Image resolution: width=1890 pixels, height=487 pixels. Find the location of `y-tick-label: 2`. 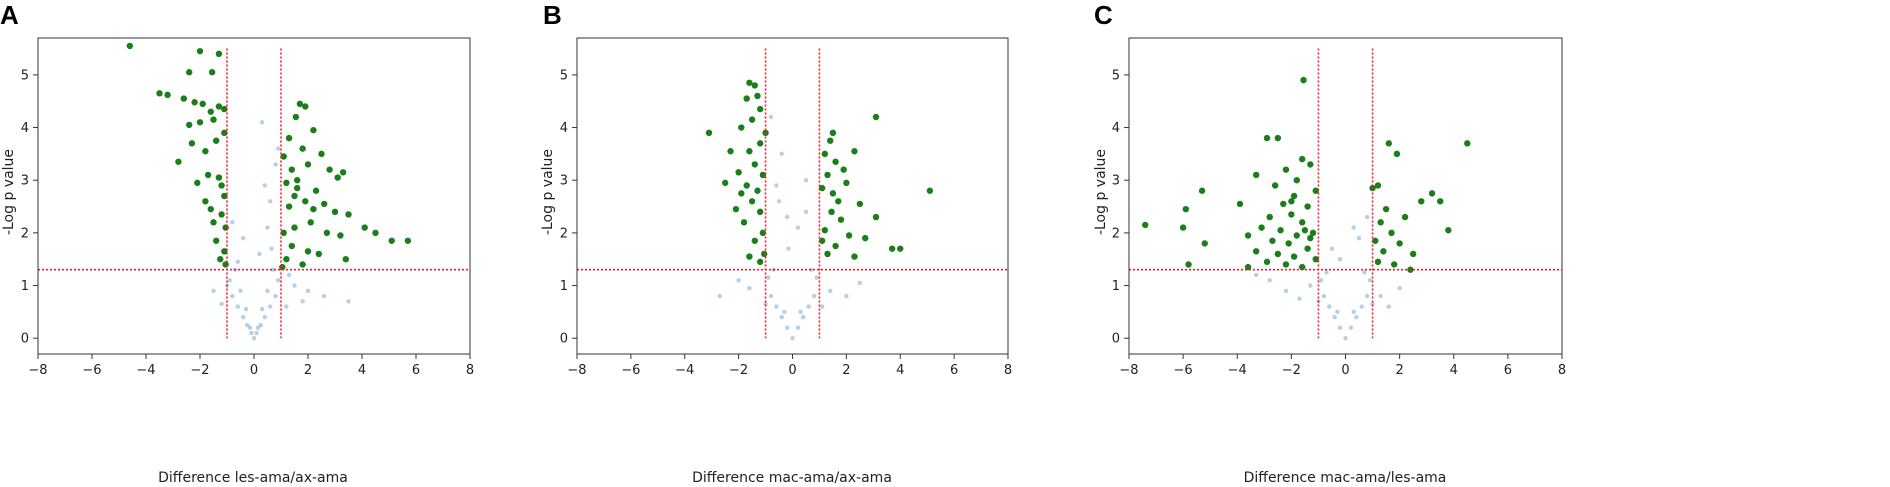

y-tick-label: 2 is located at coordinates (25, 233).